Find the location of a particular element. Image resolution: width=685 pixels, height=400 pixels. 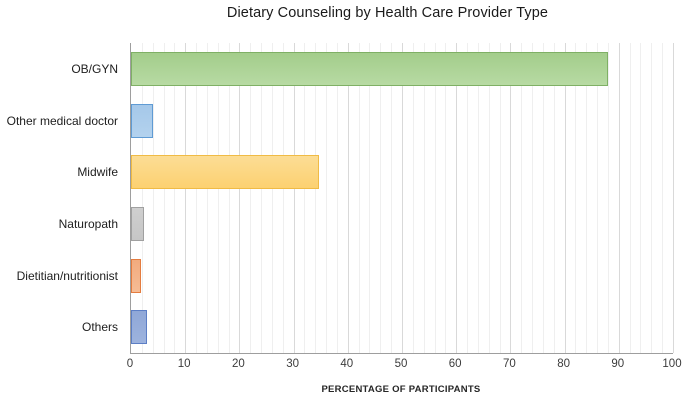

bar-midwife is located at coordinates (225, 172).